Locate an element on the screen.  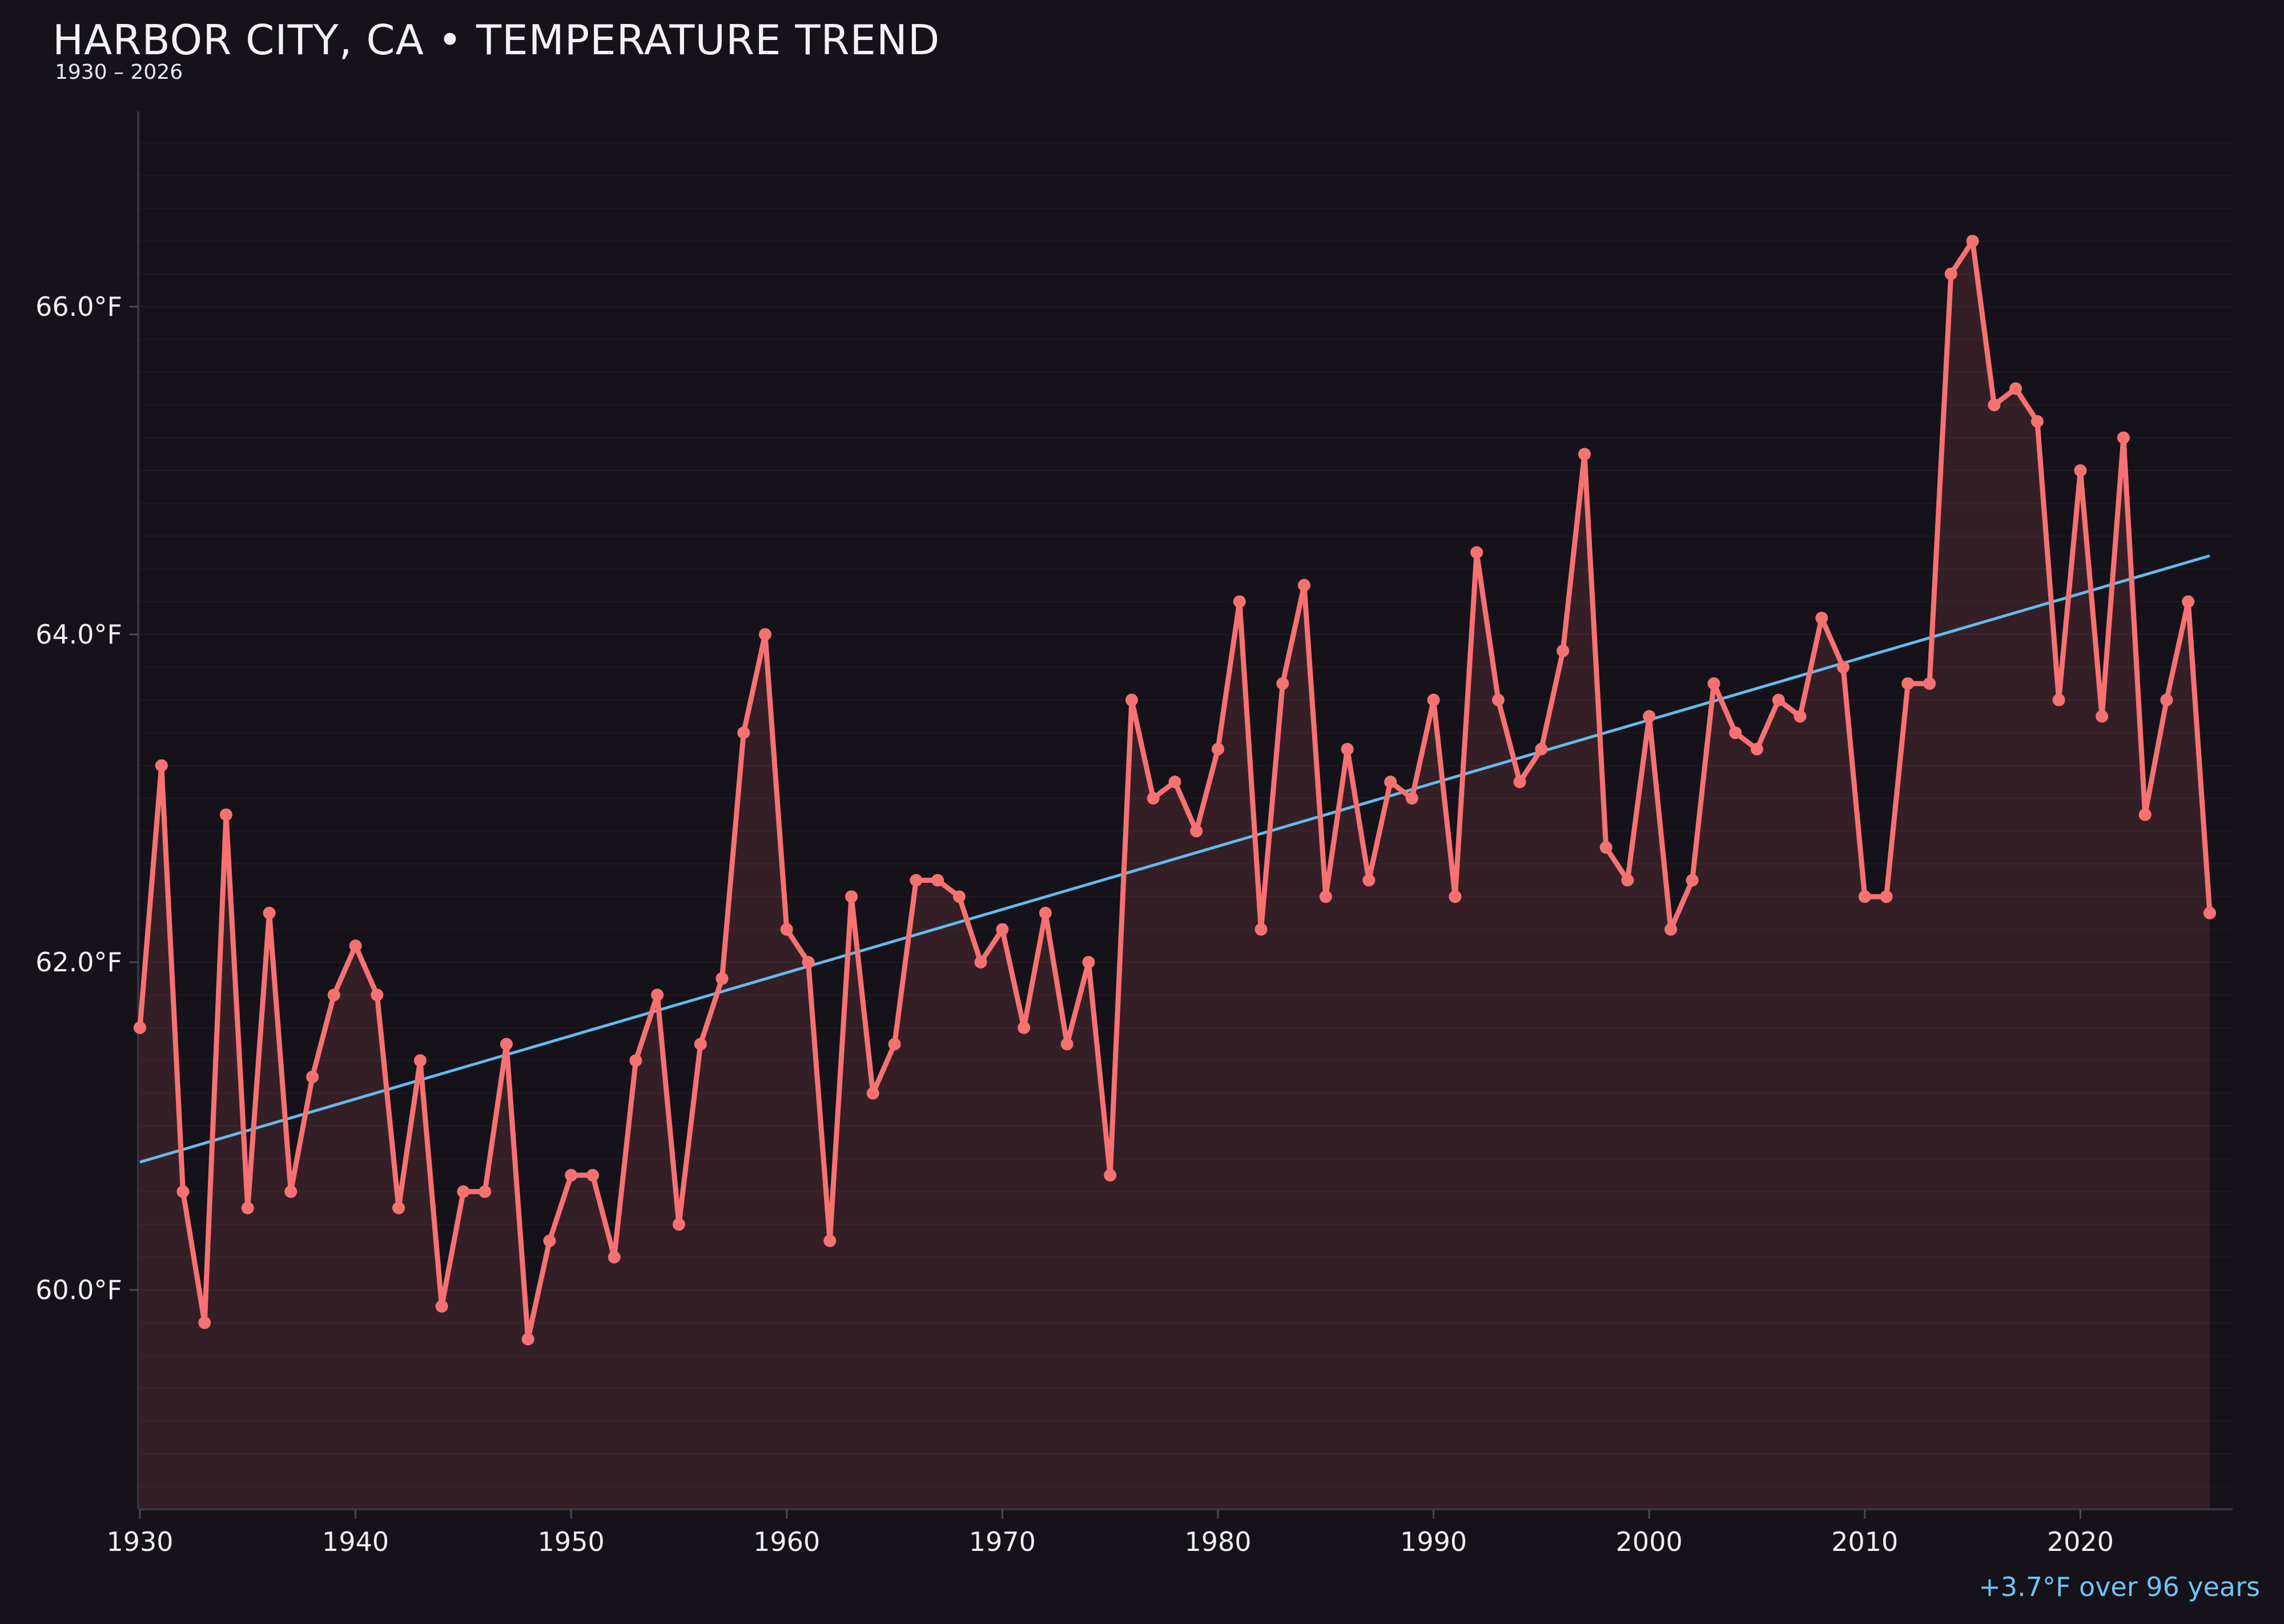
x-tick-label: 1960 is located at coordinates (786, 1541).